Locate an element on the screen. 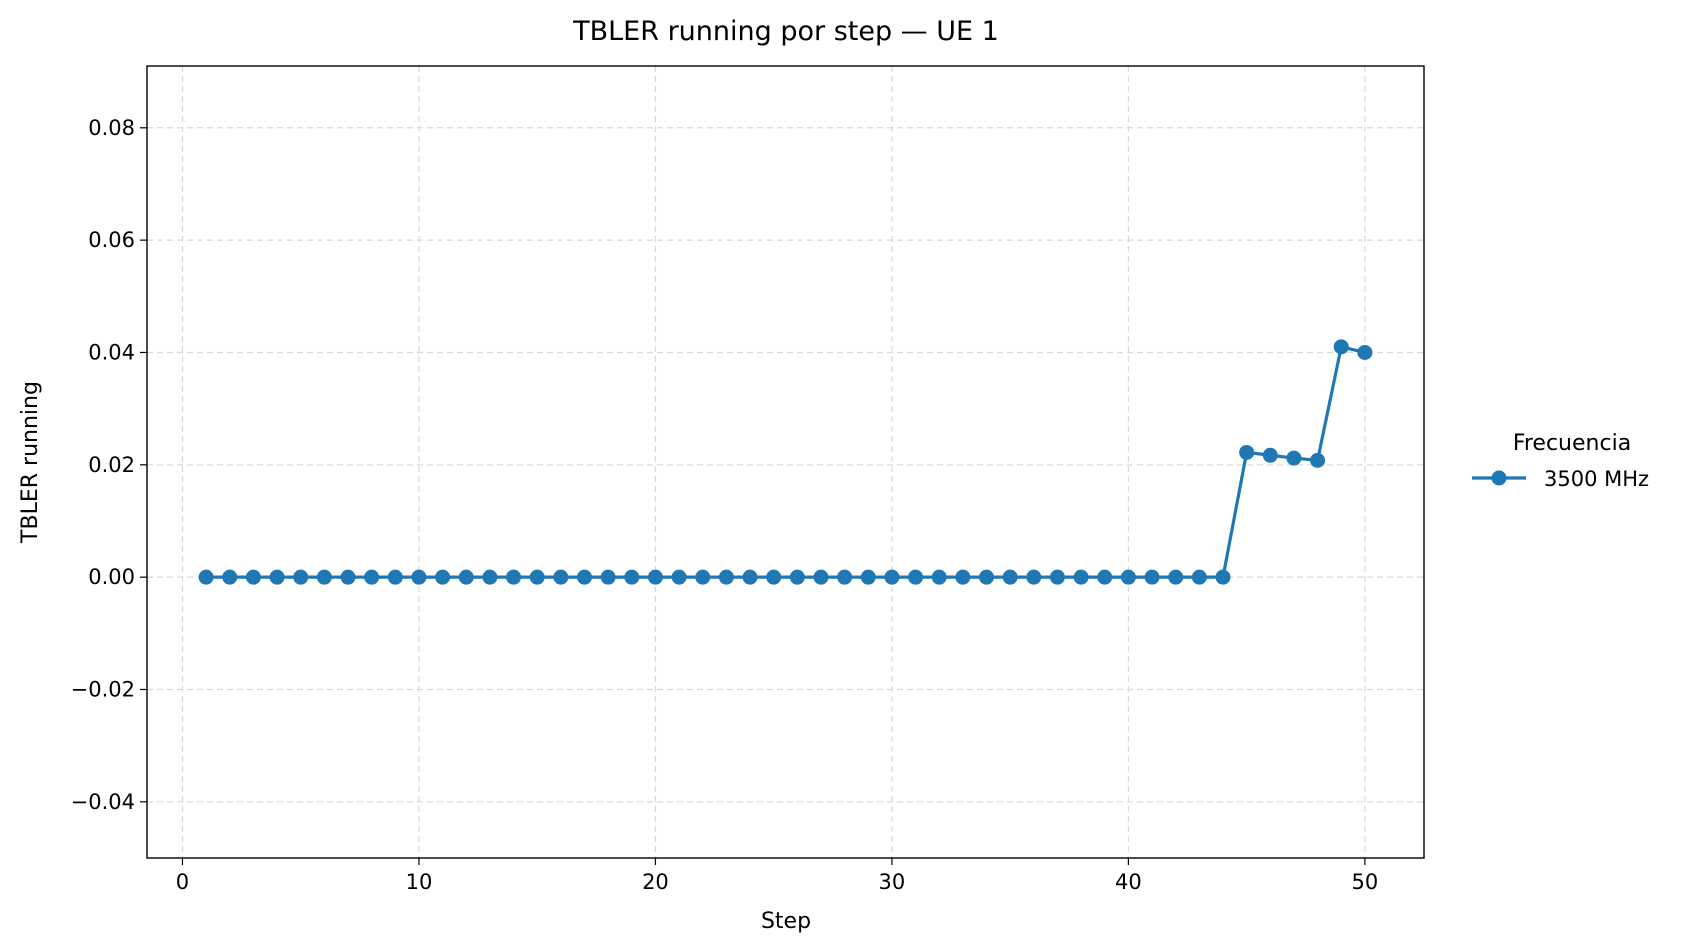  y-tick-label: 0.02 is located at coordinates (111, 465).